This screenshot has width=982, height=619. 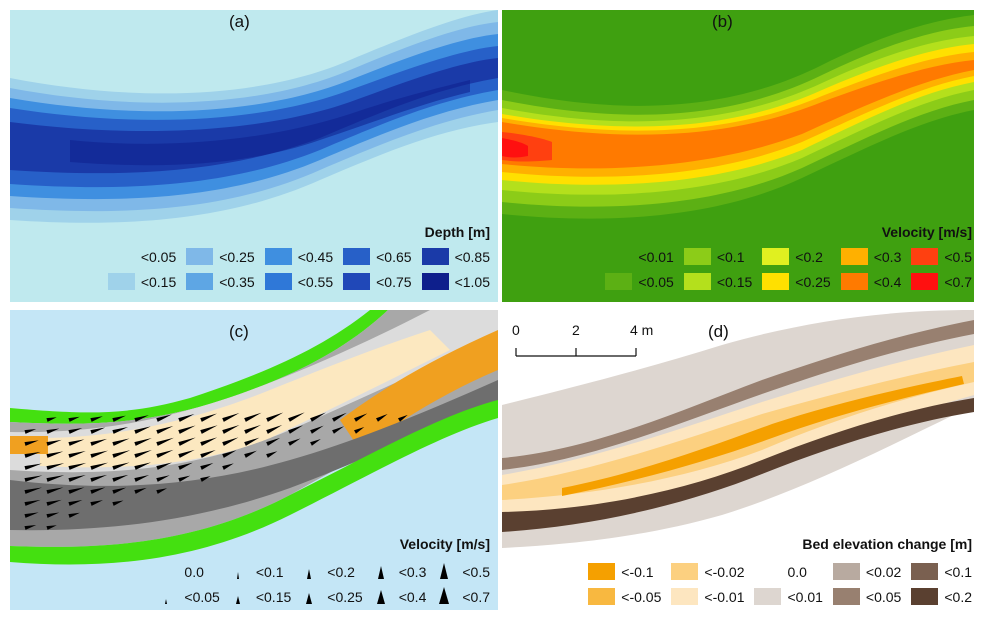 I want to click on legend-item: <1.05, so click(x=455, y=281).